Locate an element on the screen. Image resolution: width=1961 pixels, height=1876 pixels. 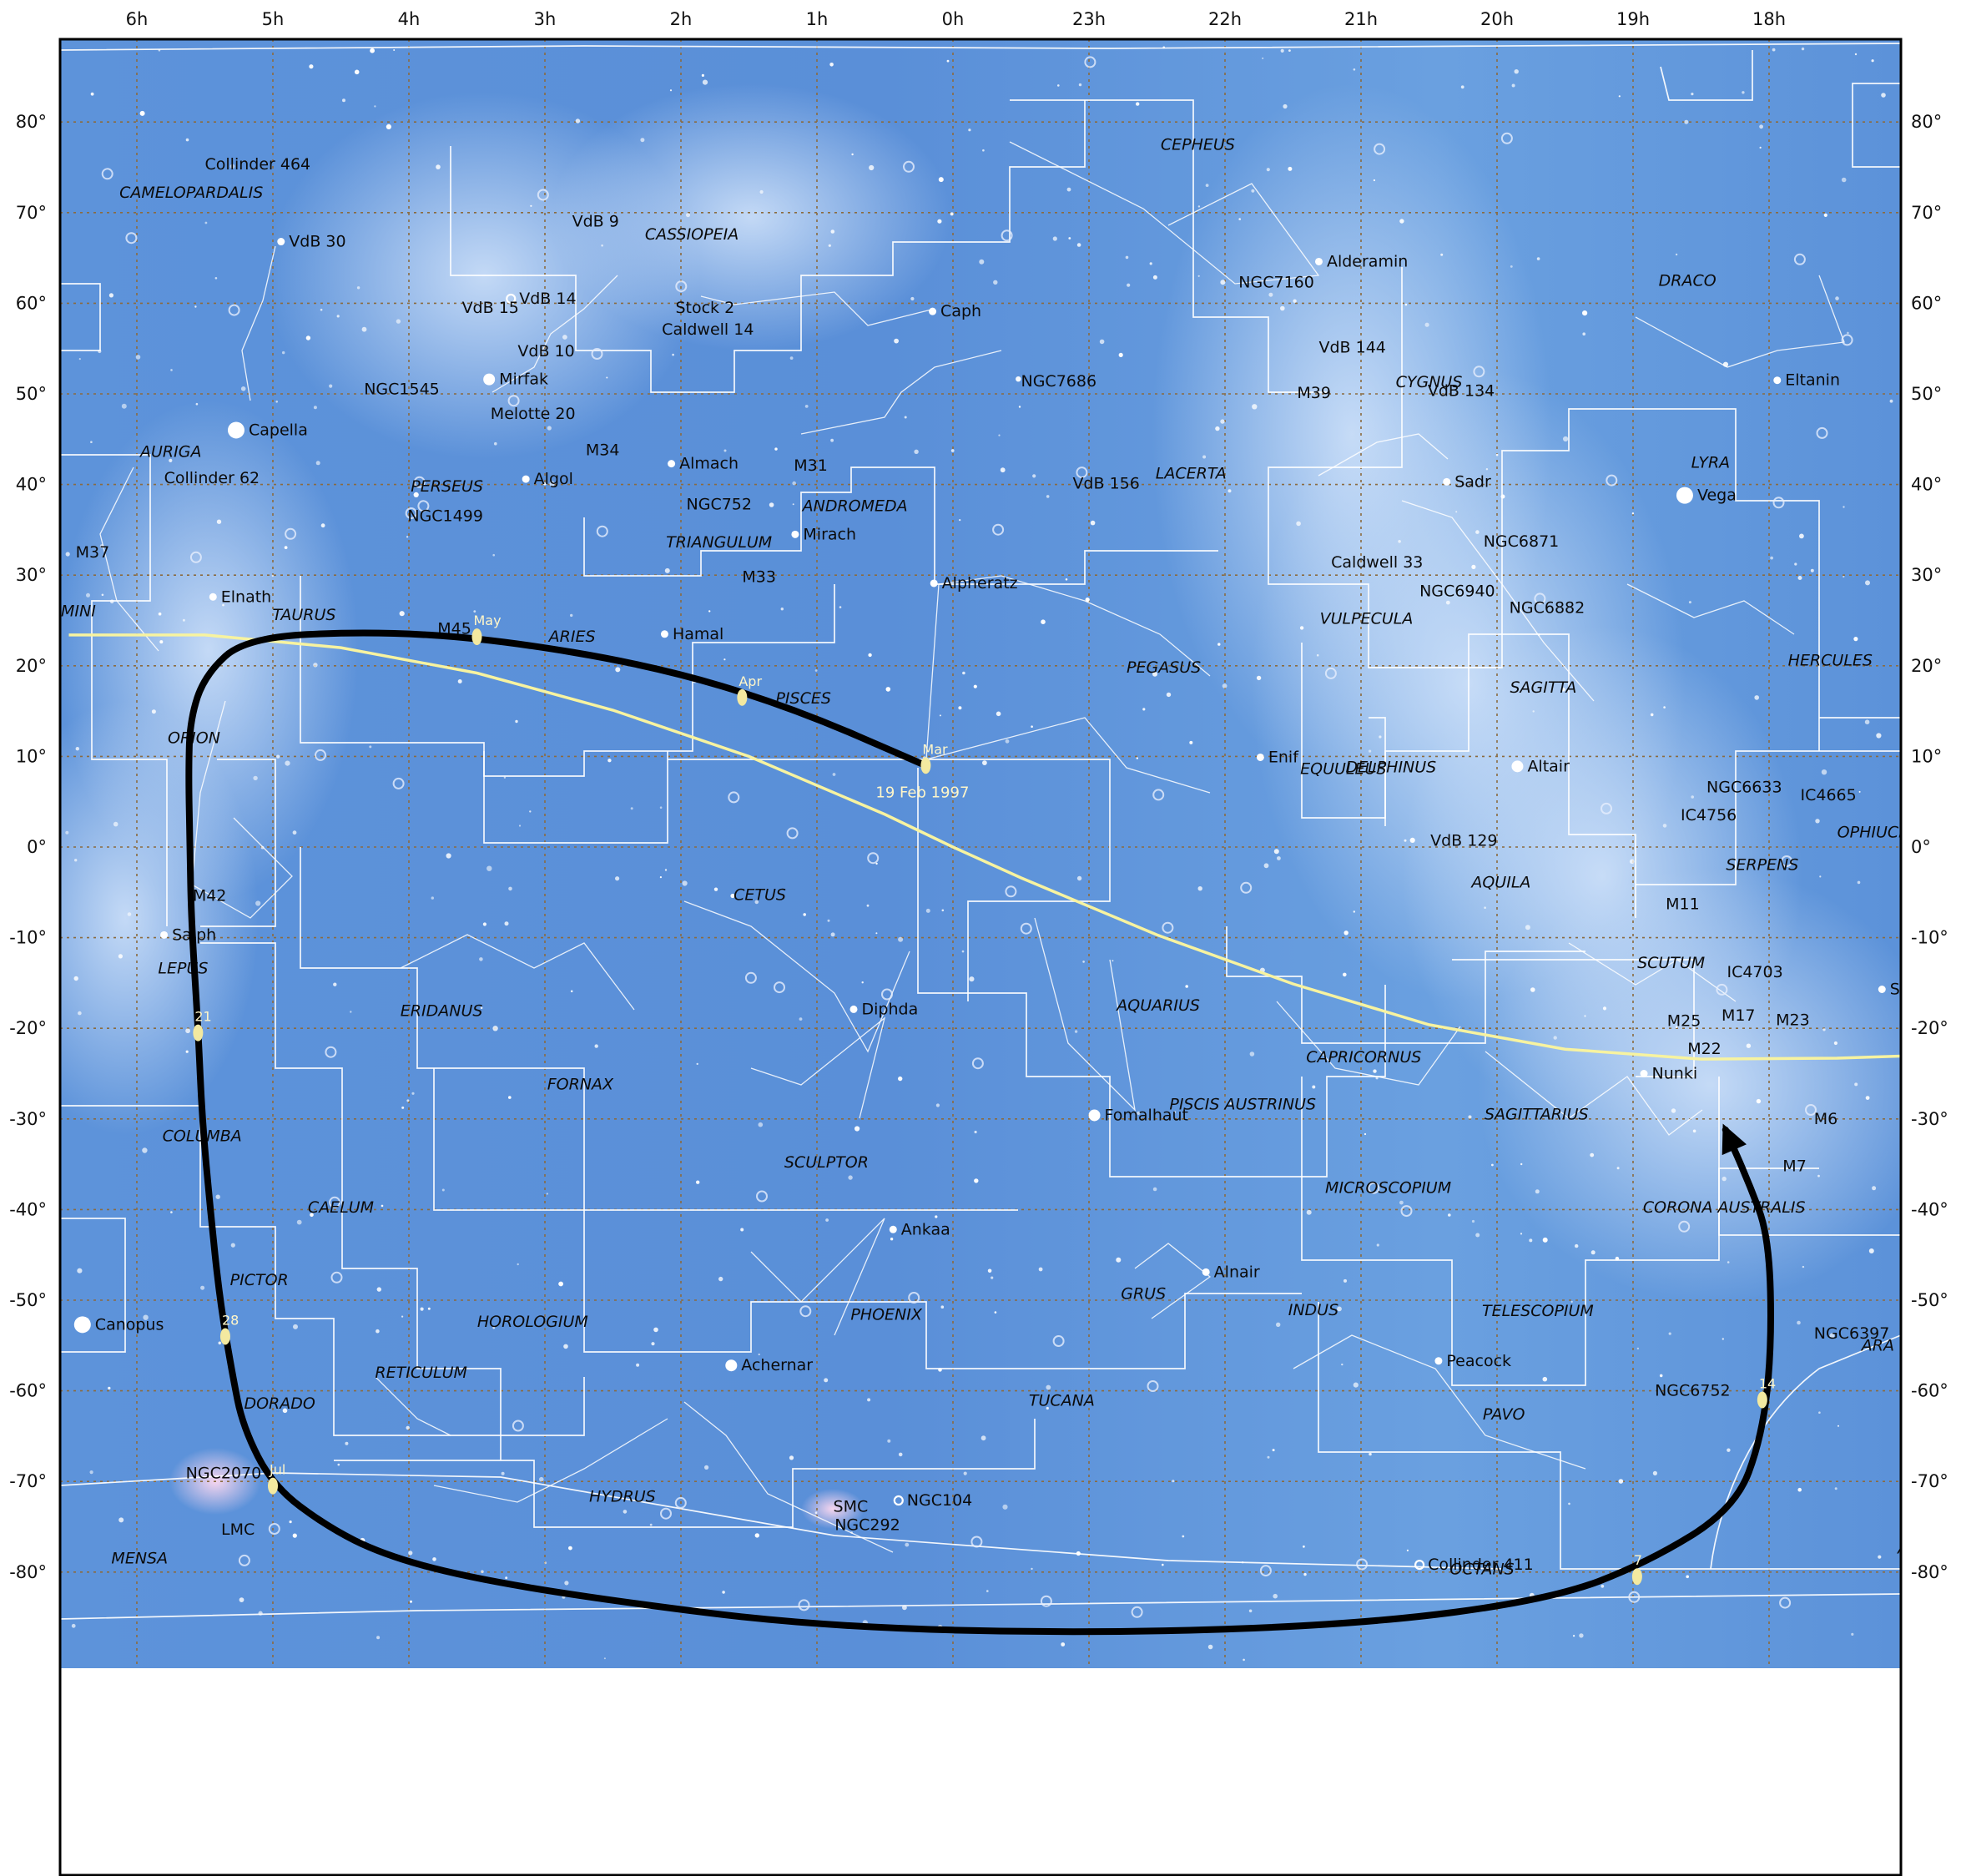
object-label: Peacock is located at coordinates (1478, 1361).